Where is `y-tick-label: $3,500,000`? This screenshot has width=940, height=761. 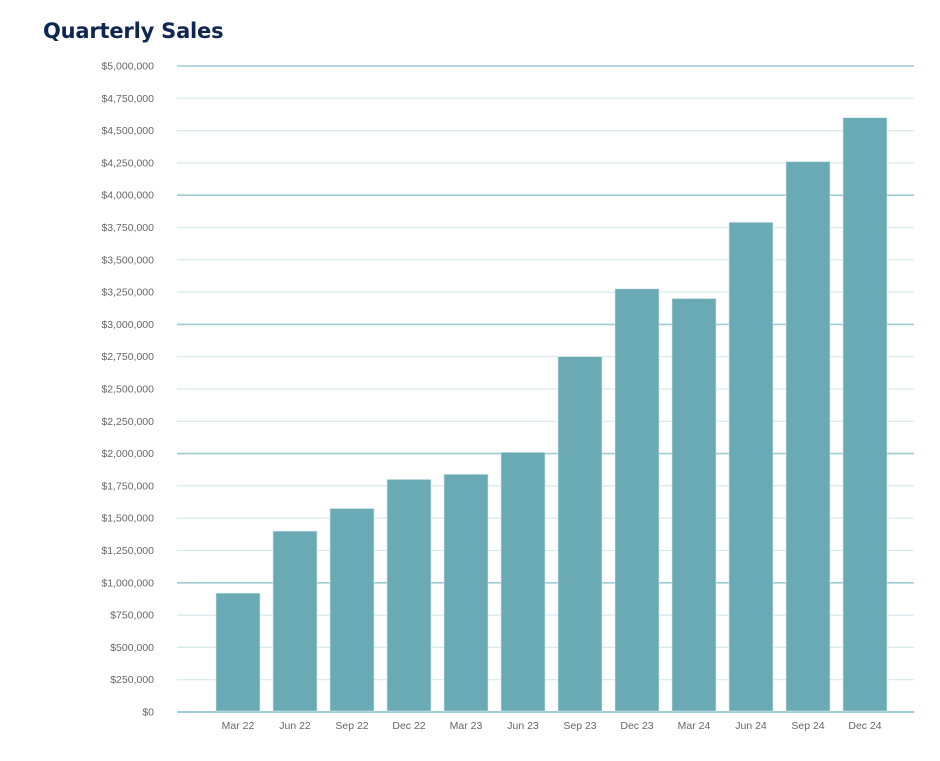 y-tick-label: $3,500,000 is located at coordinates (127, 260).